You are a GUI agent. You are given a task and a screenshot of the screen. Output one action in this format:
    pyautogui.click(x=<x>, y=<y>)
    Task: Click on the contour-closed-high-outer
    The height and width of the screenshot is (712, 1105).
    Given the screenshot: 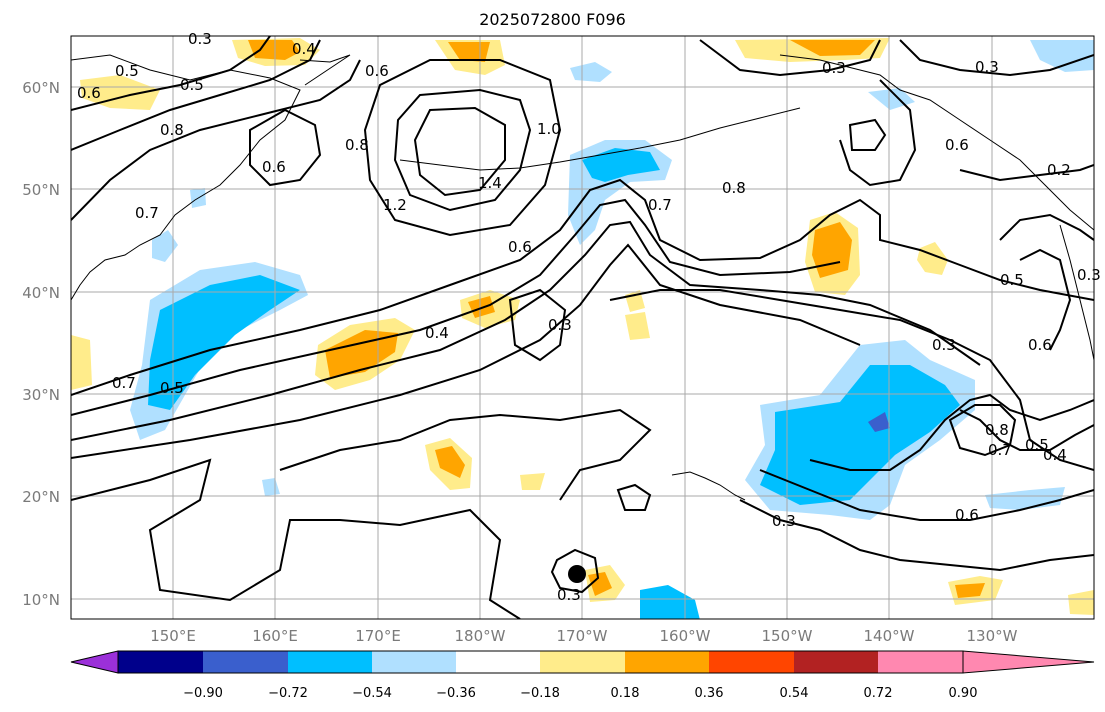 What is the action you would take?
    pyautogui.click(x=462, y=148)
    